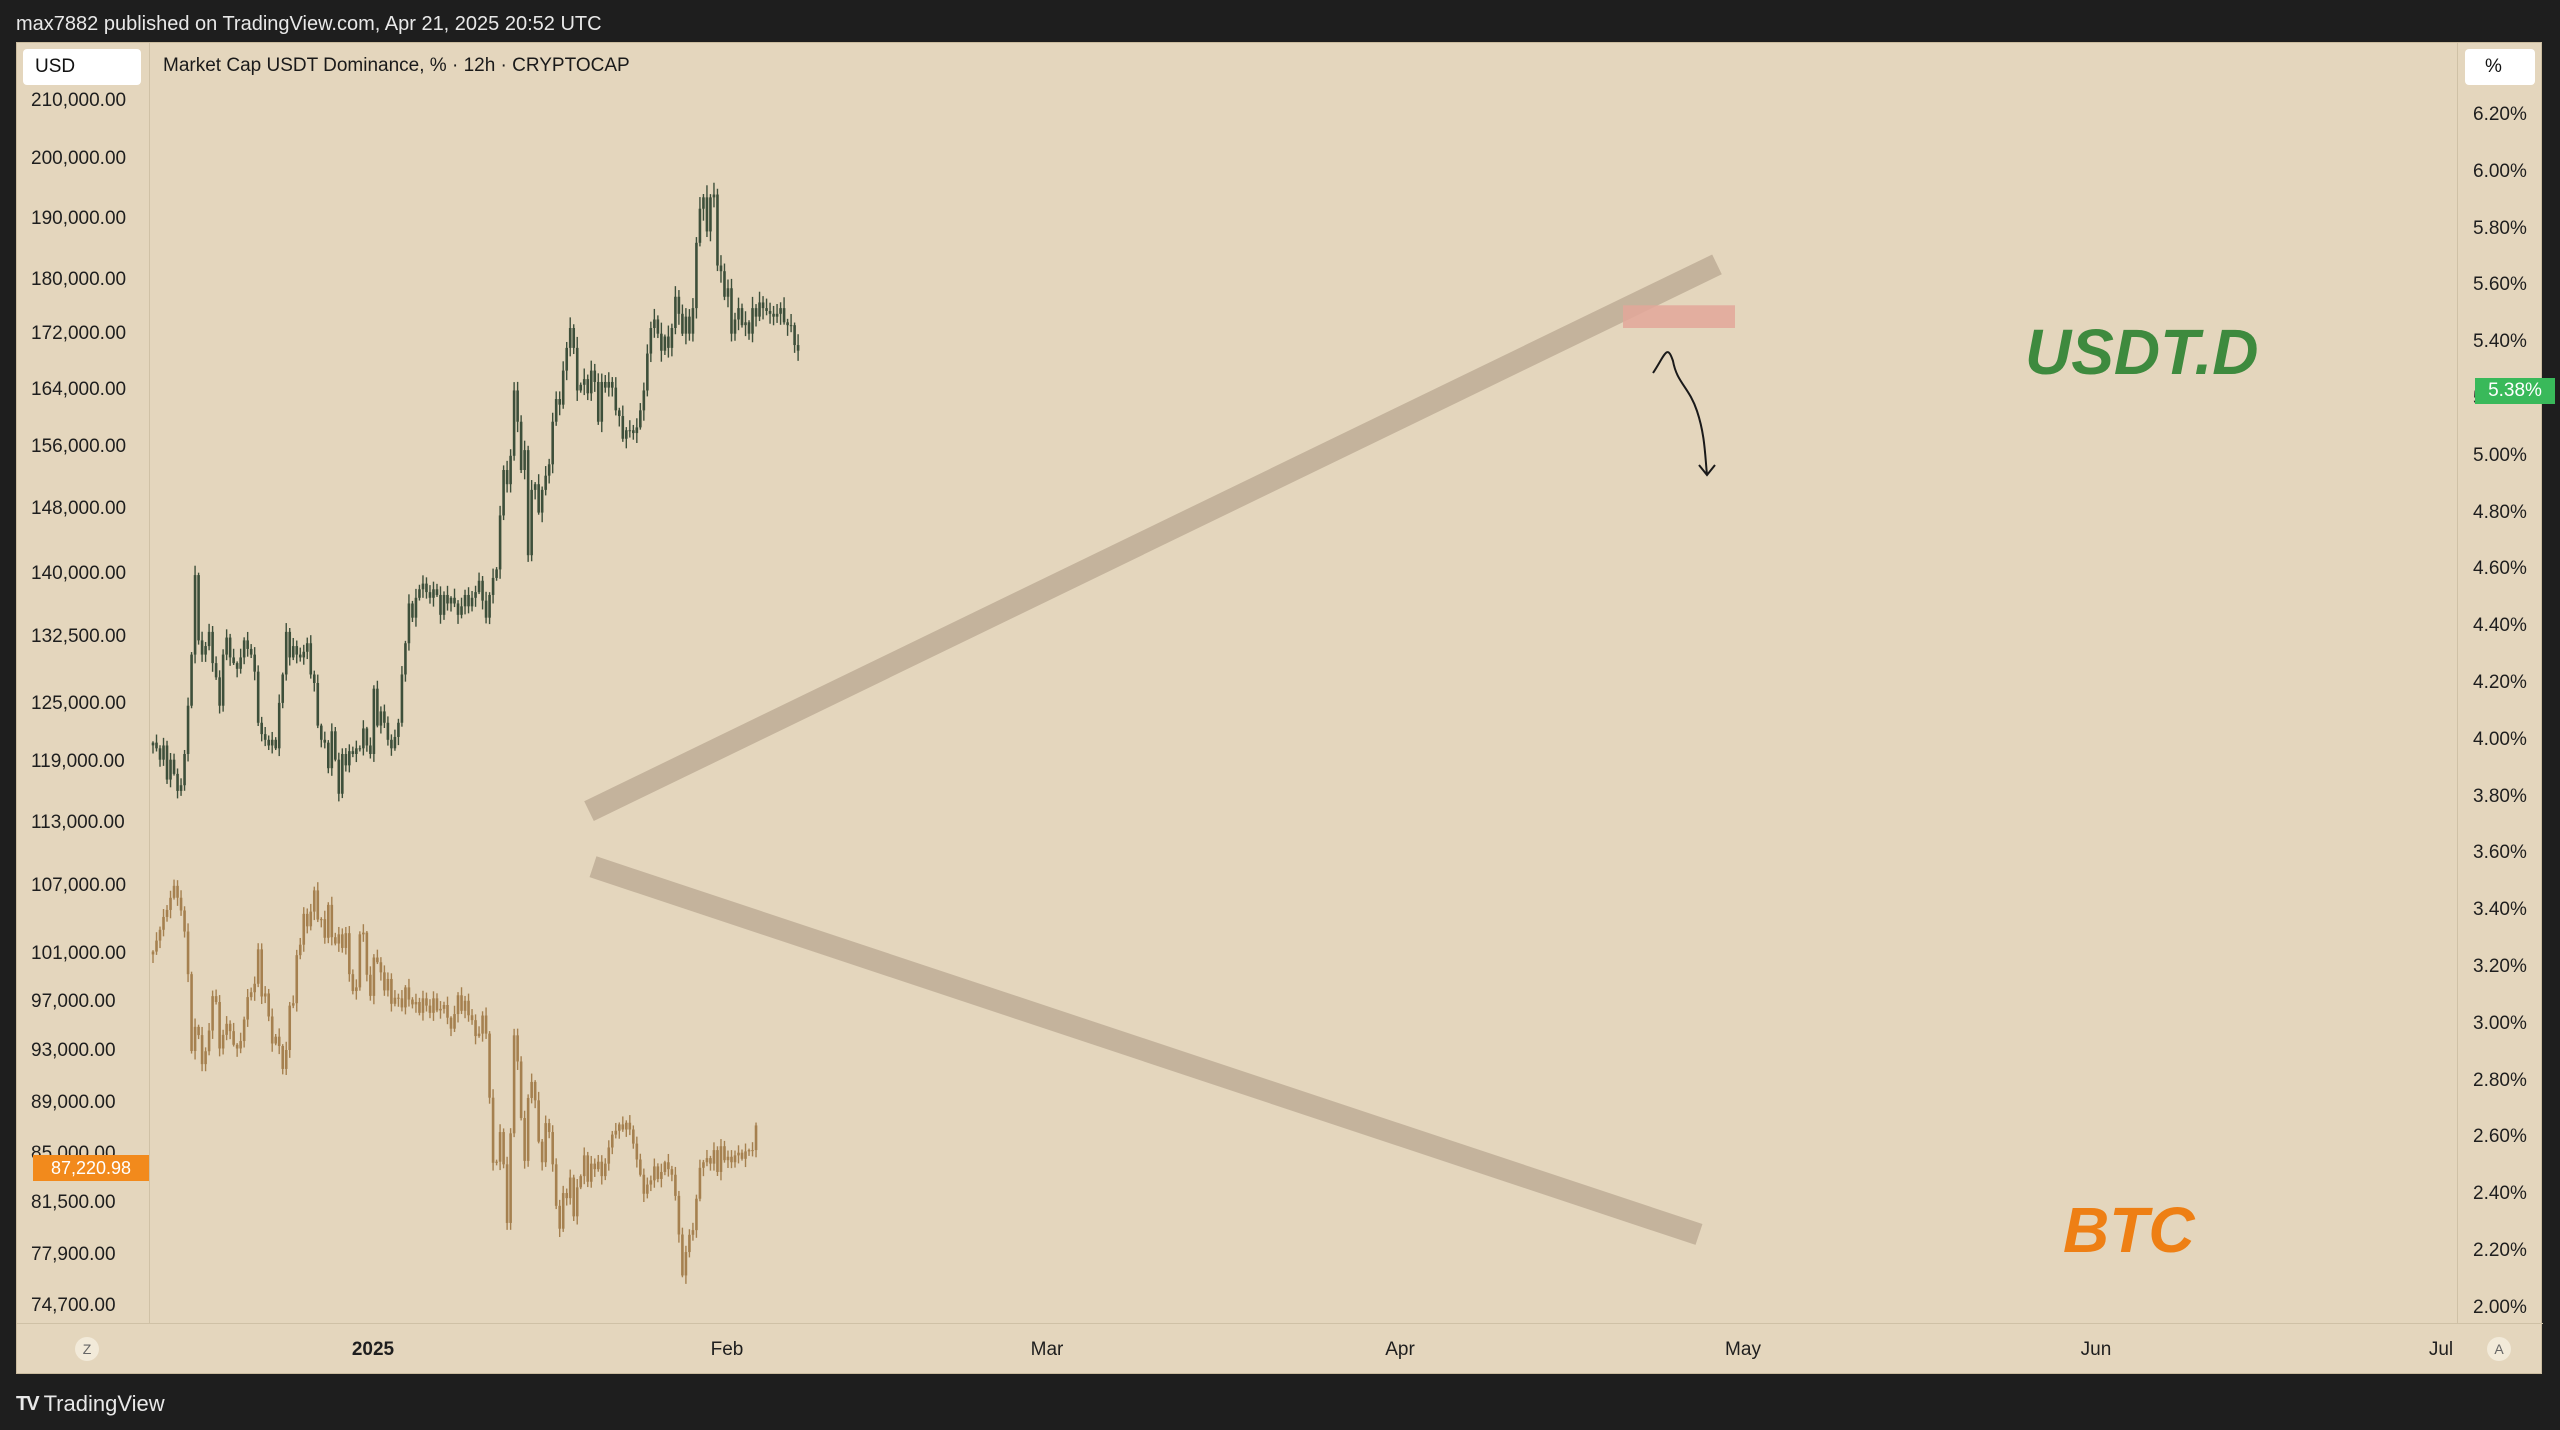 This screenshot has height=1430, width=2560. Describe the element at coordinates (82, 67) in the screenshot. I see `currency-selector: USD` at that location.